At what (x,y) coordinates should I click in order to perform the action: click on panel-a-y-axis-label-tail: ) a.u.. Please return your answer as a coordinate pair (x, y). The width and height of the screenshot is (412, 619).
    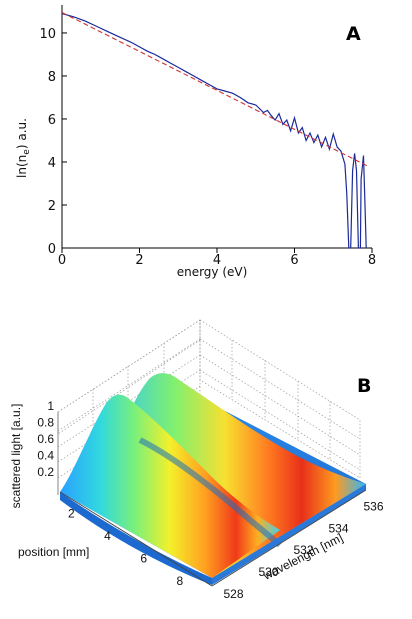
    Looking at the image, I should click on (22, 133).